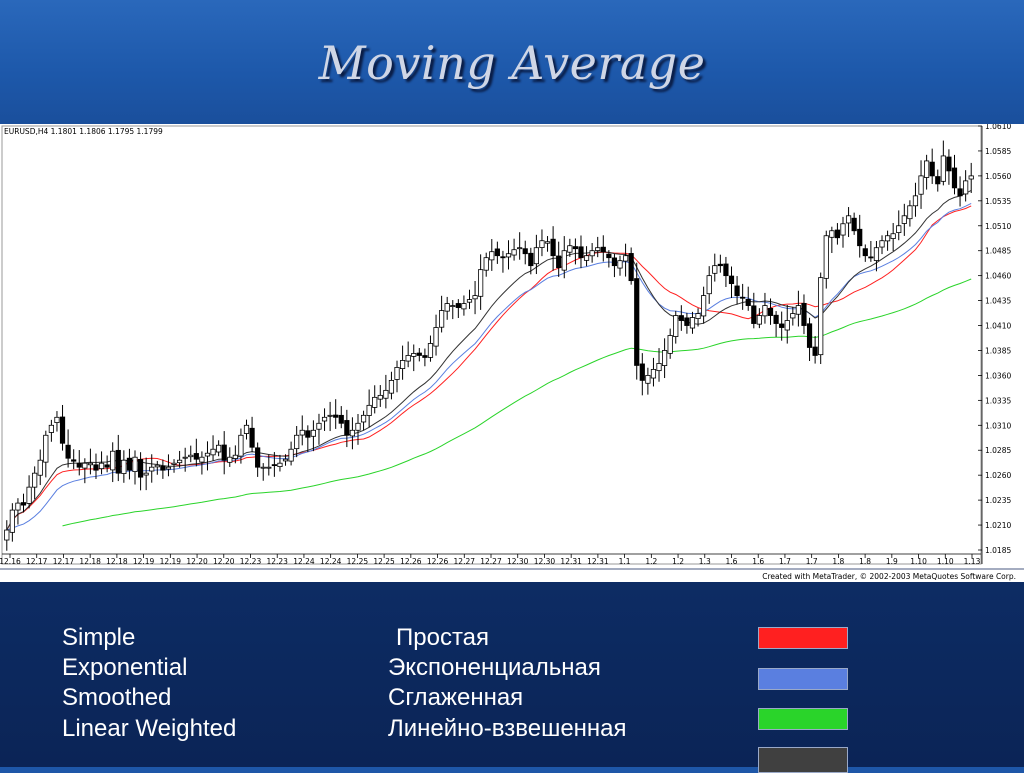 This screenshot has width=1024, height=773. Describe the element at coordinates (865, 561) in the screenshot. I see `x-tick-label: 1.8` at that location.